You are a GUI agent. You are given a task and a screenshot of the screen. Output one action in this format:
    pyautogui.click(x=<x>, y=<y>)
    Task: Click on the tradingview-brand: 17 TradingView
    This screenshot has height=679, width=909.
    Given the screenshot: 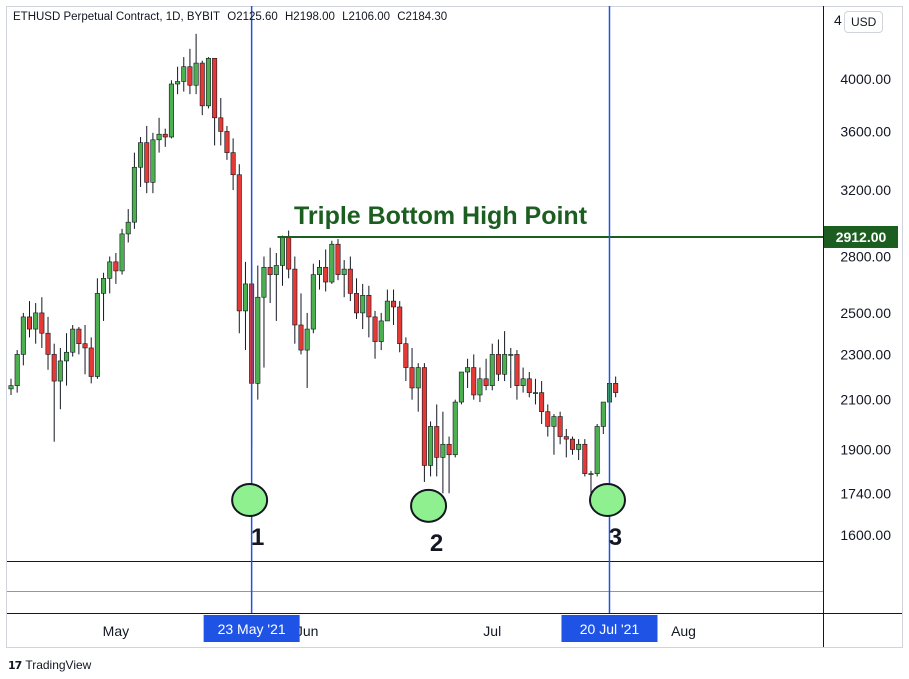 What is the action you would take?
    pyautogui.click(x=49, y=665)
    